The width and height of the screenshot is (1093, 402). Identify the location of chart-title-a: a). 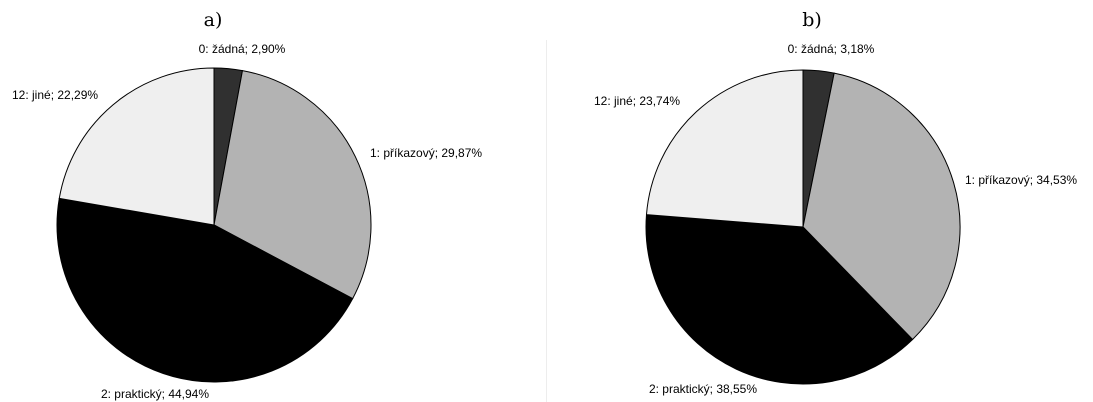
(213, 20).